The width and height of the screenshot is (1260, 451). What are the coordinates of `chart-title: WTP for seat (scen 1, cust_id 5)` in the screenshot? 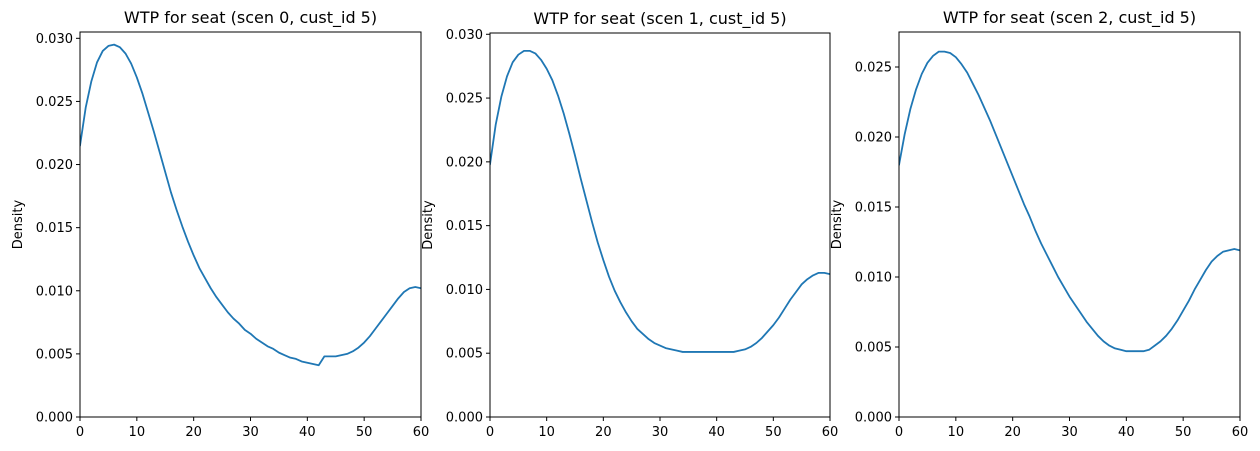 It's located at (659, 19).